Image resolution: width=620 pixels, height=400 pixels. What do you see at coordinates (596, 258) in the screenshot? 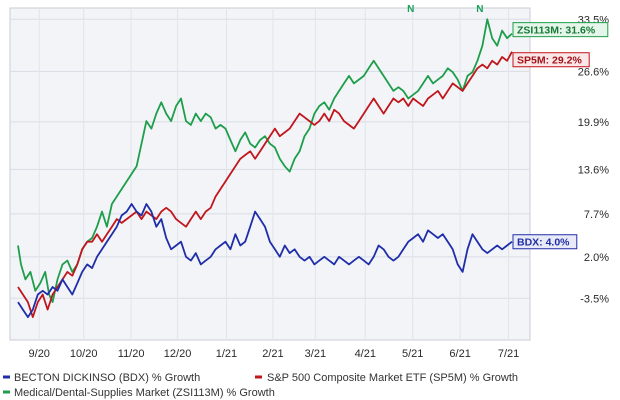
I see `y-tick-label: 2.0%` at bounding box center [596, 258].